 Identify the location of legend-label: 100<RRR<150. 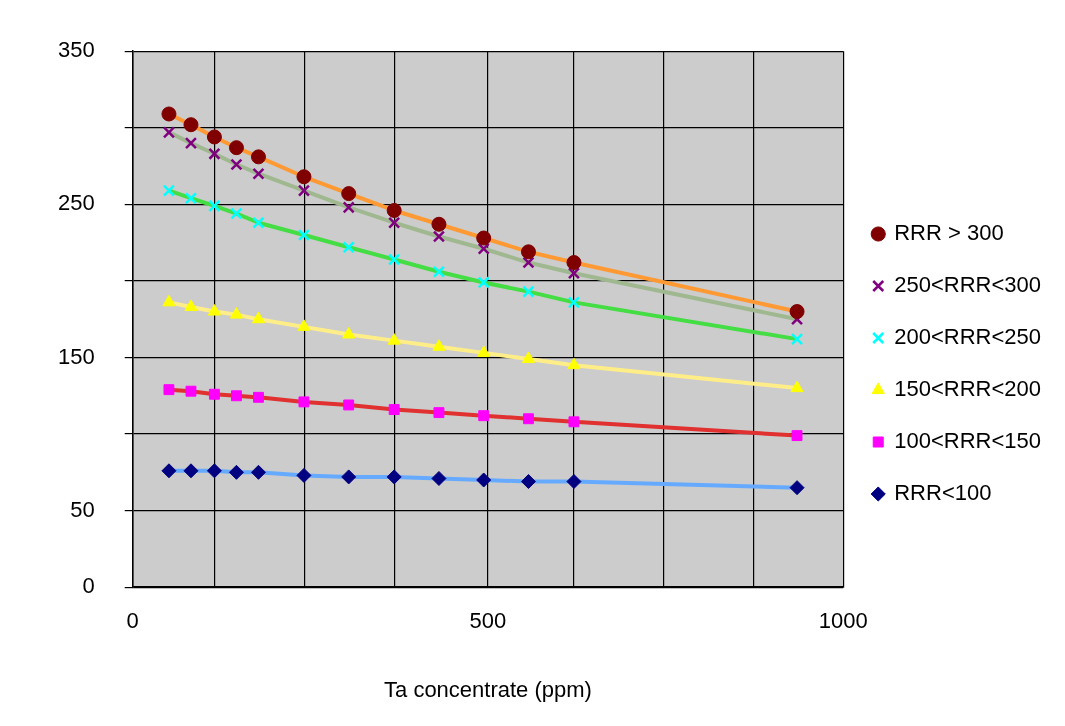
(968, 441).